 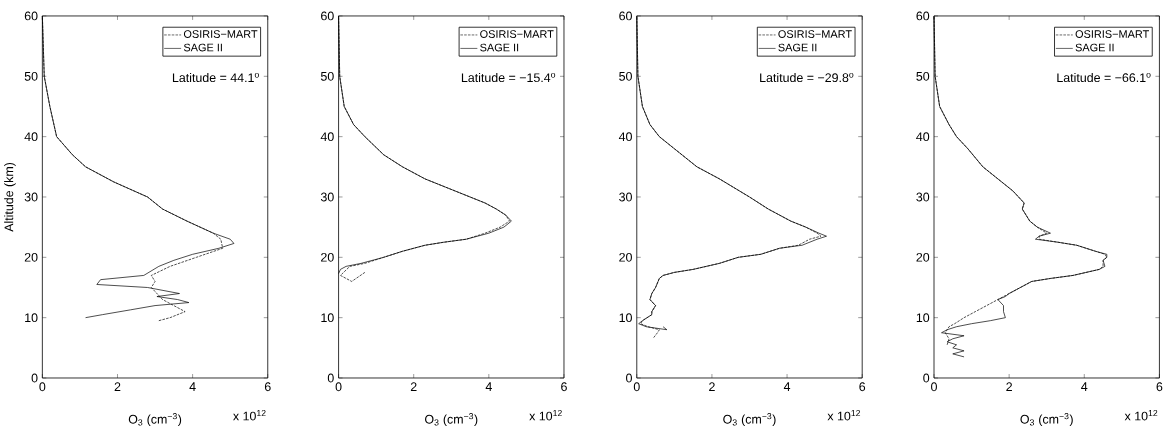 What do you see at coordinates (508, 78) in the screenshot?
I see `annotation: Latitude = −15.4$^{o}$` at bounding box center [508, 78].